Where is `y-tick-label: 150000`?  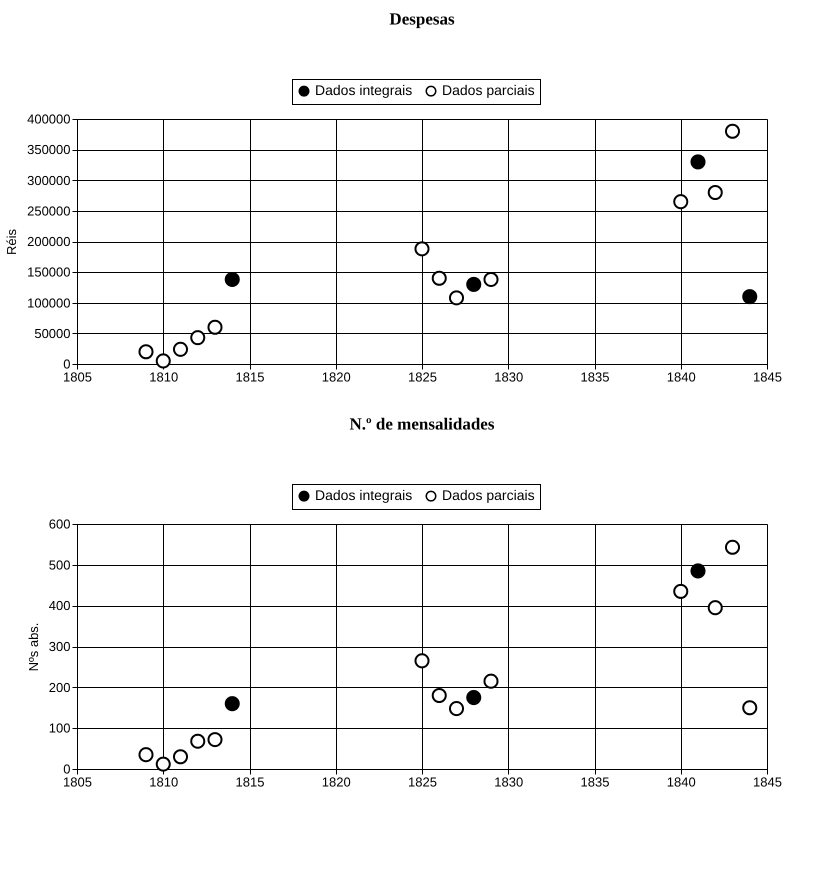 y-tick-label: 150000 is located at coordinates (48, 272).